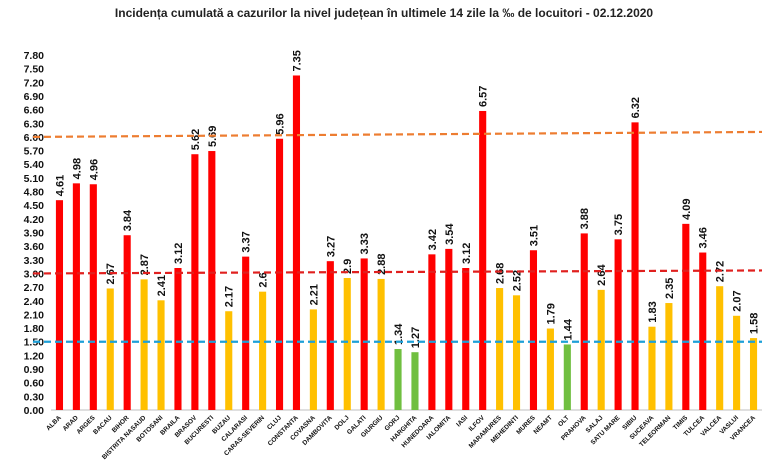  What do you see at coordinates (331, 246) in the screenshot?
I see `data-label: 3.27` at bounding box center [331, 246].